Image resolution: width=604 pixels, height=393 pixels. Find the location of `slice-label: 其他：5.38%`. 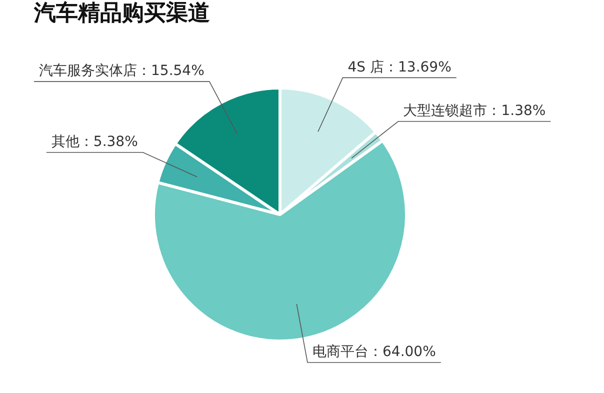

slice-label: 其他：5.38% is located at coordinates (94, 142).